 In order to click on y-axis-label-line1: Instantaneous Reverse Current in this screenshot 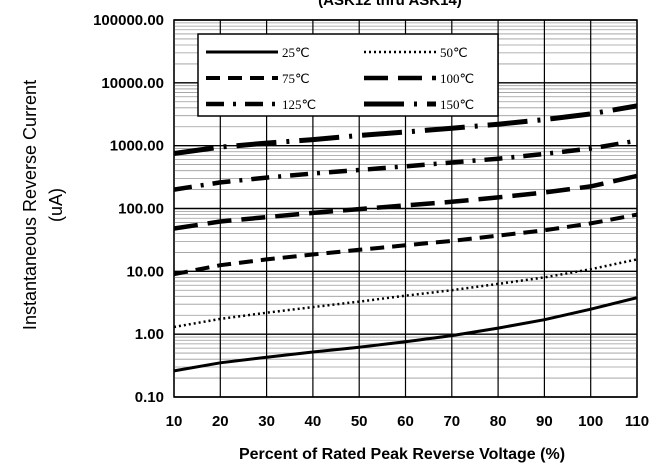, I will do `click(30, 205)`.